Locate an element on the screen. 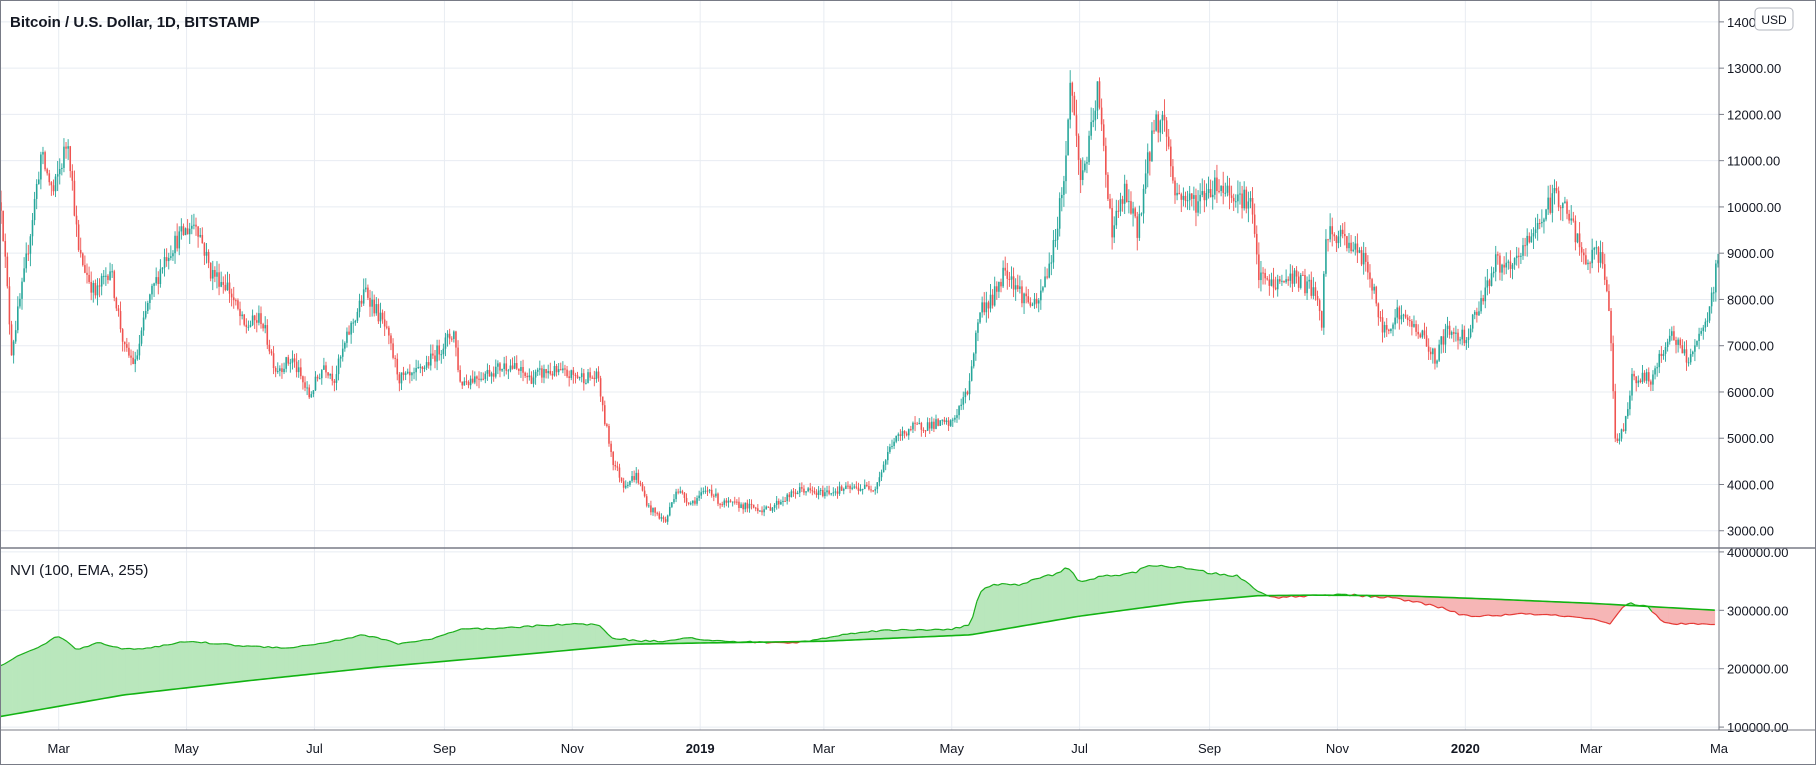 The height and width of the screenshot is (770, 1816). currency-badge: USD is located at coordinates (1774, 19).